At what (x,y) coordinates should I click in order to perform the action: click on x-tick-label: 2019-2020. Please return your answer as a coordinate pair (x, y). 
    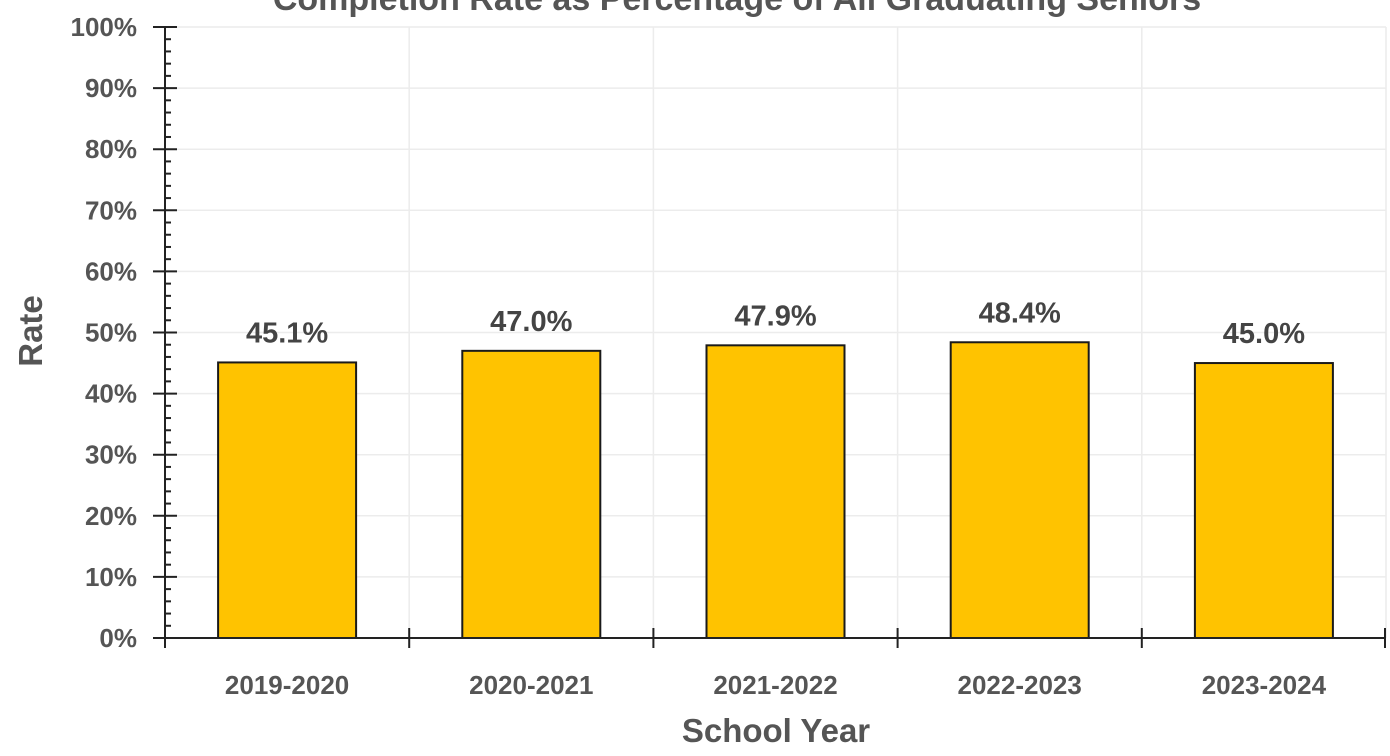
    Looking at the image, I should click on (287, 685).